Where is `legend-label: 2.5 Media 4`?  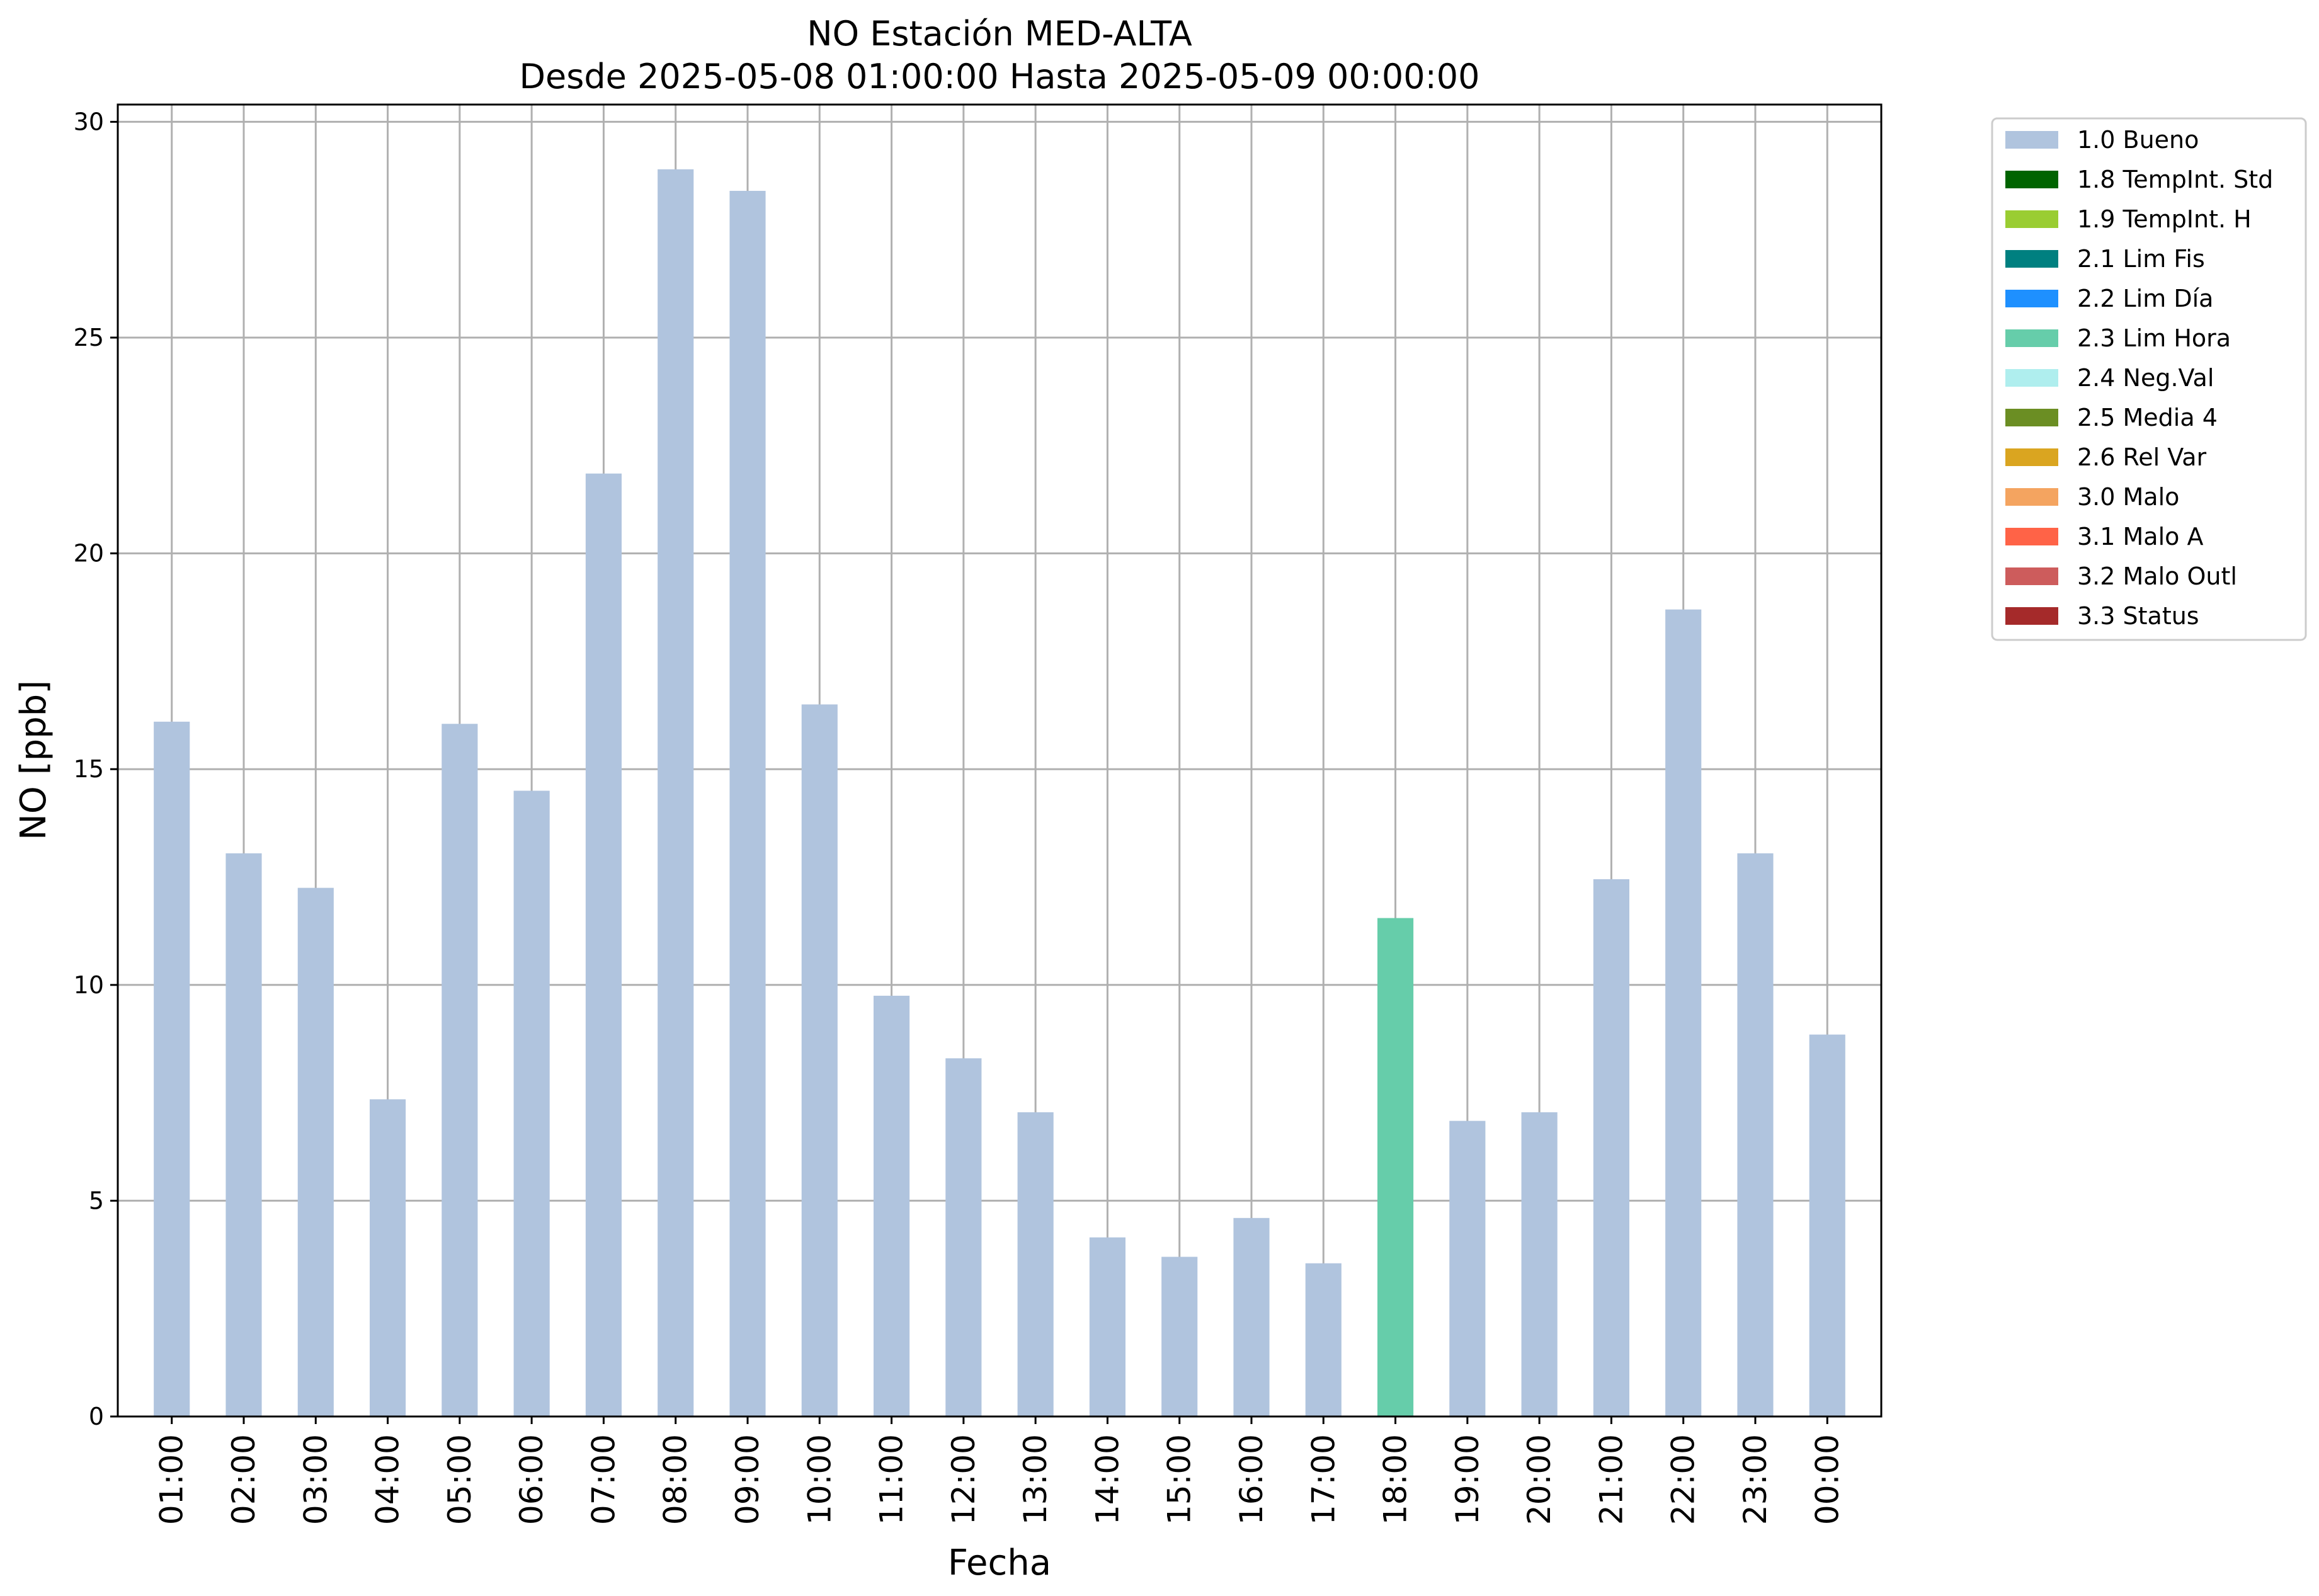 legend-label: 2.5 Media 4 is located at coordinates (2147, 417).